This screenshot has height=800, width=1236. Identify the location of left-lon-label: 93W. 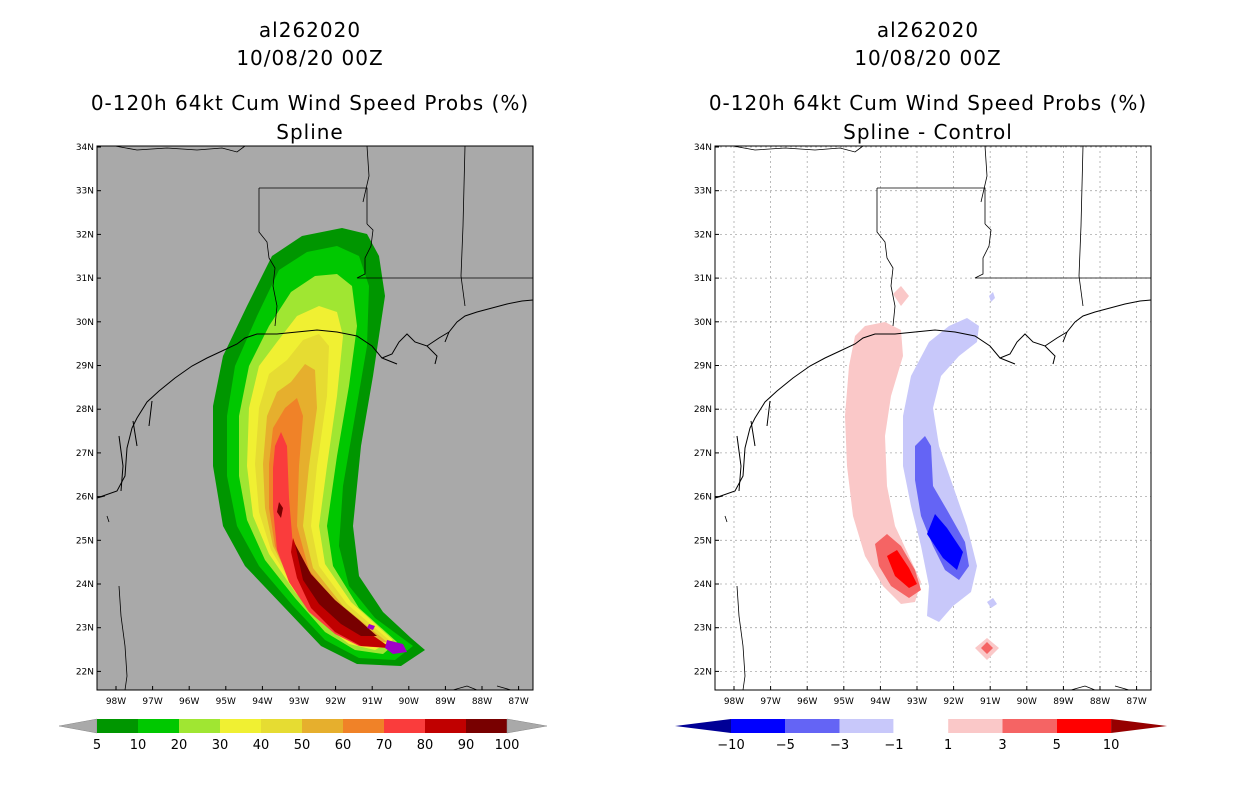
(299, 702).